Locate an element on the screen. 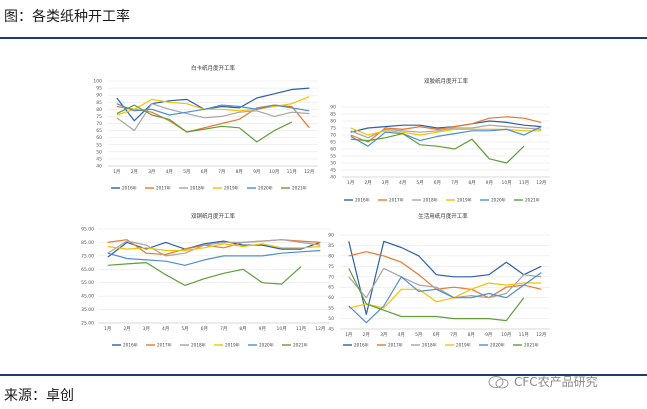 The image size is (647, 409). chart-title: 双铜纸月度开工率 is located at coordinates (213, 216).